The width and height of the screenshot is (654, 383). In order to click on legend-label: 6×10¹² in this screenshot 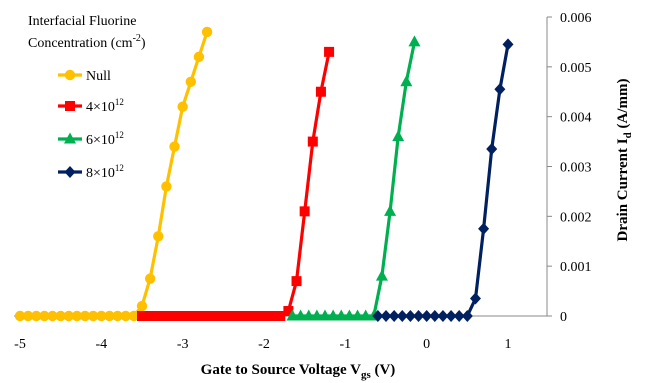, I will do `click(105, 139)`.